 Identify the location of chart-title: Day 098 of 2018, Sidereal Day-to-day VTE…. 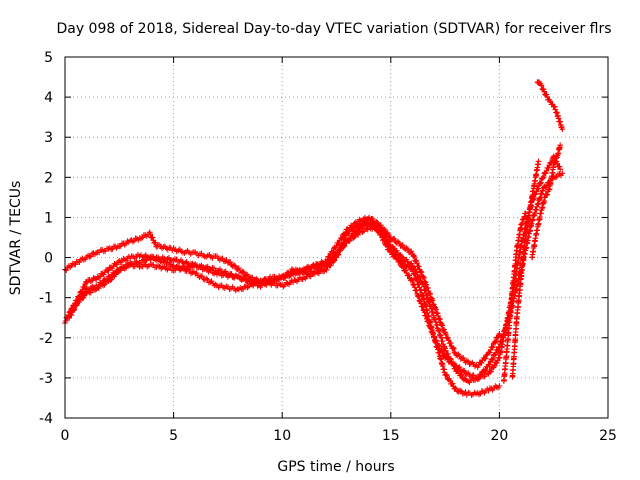
(333, 29).